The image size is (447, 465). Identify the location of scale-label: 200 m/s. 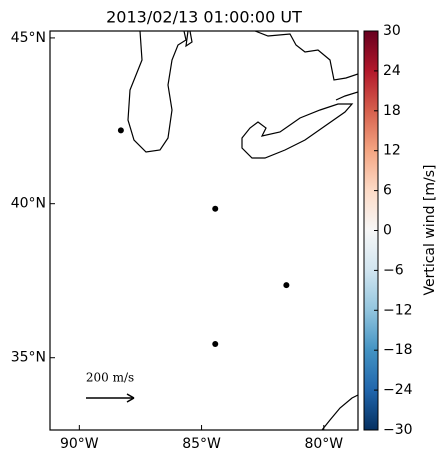
(110, 378).